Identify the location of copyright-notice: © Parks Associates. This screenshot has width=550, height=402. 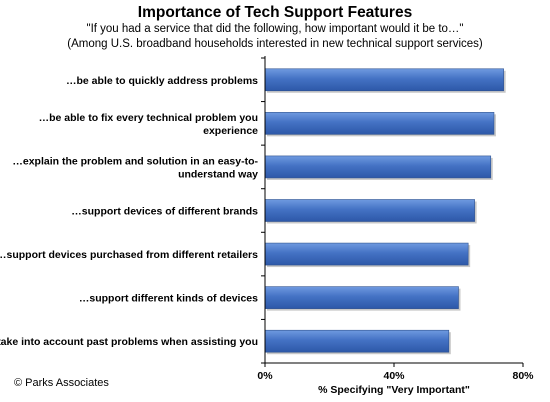
(61, 383).